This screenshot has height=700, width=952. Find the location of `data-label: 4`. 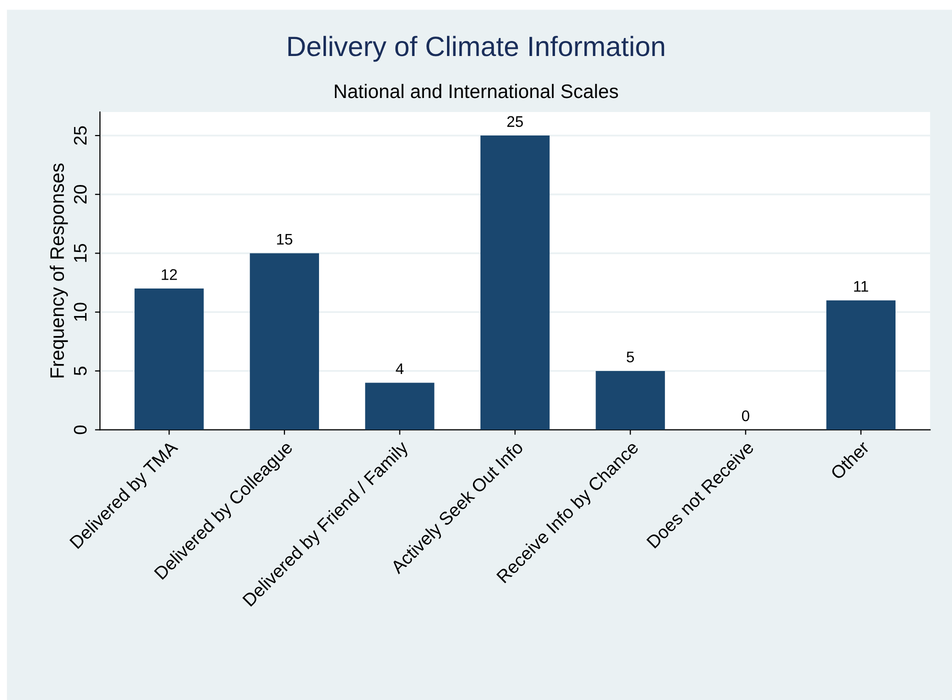

data-label: 4 is located at coordinates (400, 368).